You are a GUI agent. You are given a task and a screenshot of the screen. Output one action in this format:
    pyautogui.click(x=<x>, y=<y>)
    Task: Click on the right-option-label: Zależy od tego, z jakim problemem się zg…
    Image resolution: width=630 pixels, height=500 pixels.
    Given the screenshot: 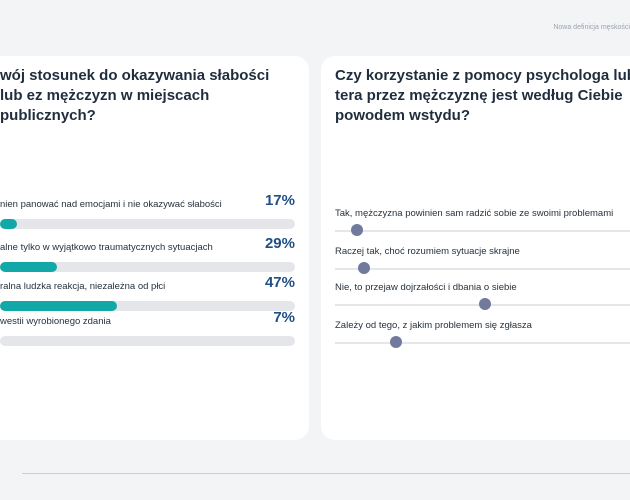 What is the action you would take?
    pyautogui.click(x=433, y=325)
    